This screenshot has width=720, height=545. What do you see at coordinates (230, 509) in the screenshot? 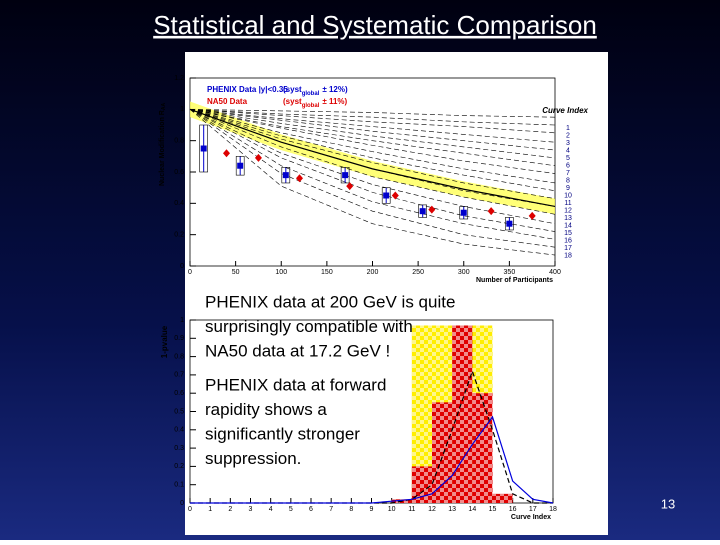
I see `x-tick-label: 2` at bounding box center [230, 509].